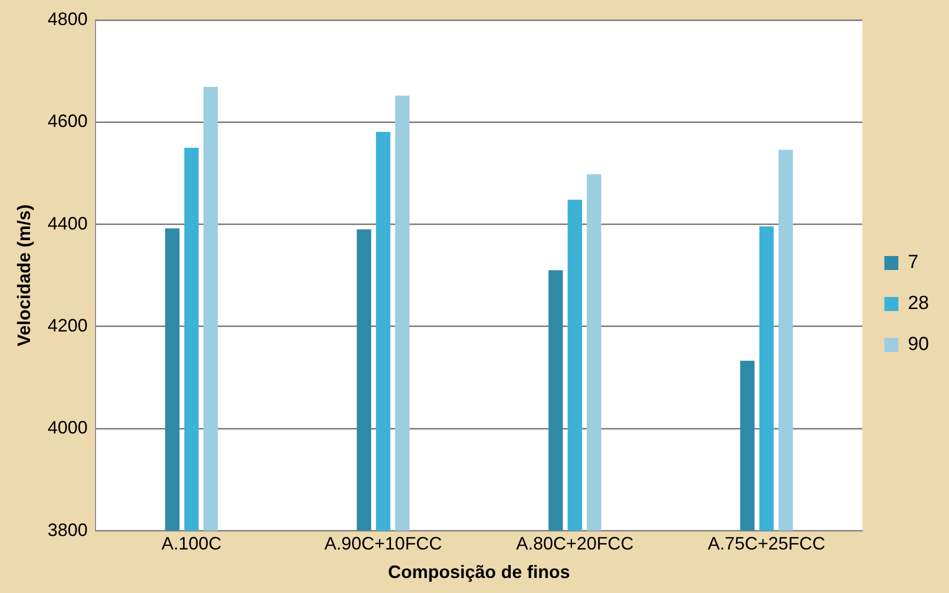  What do you see at coordinates (383, 544) in the screenshot?
I see `x-tick-label: A.90C+10FCC` at bounding box center [383, 544].